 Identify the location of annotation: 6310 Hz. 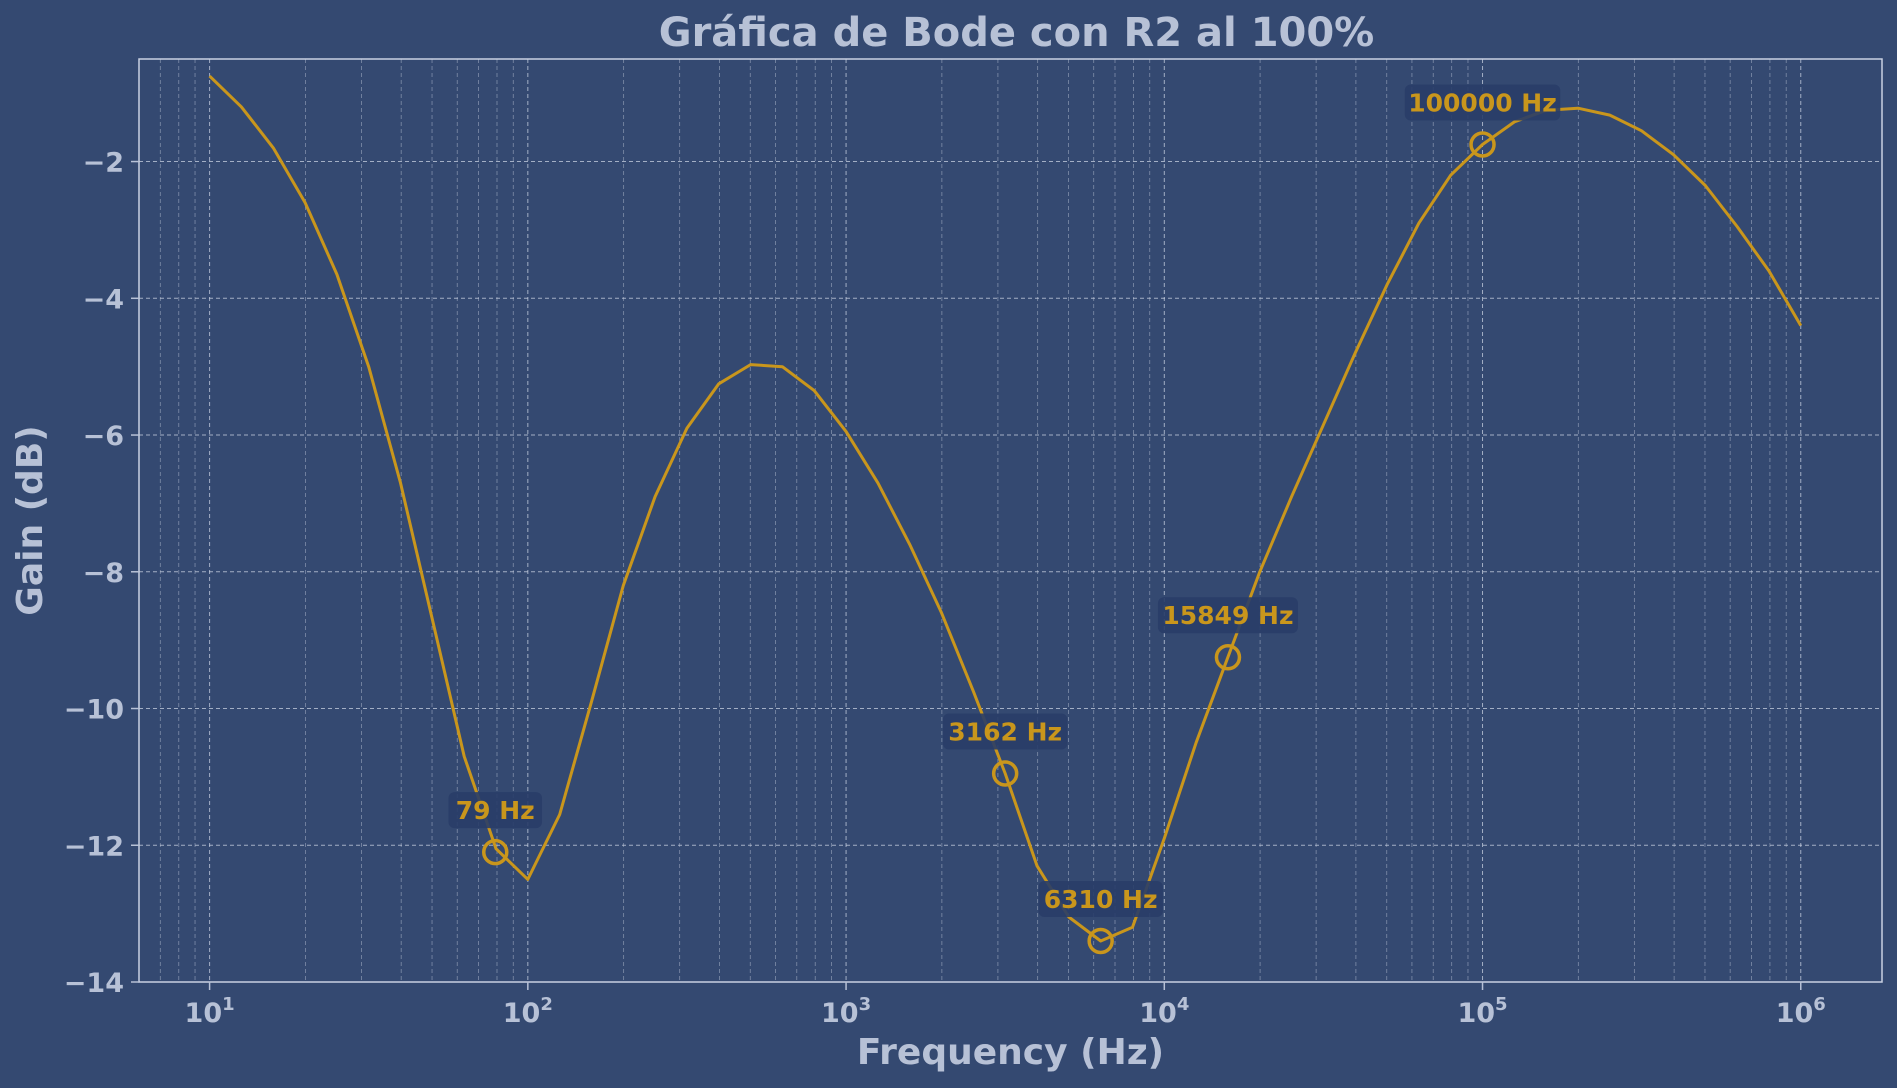
(1100, 917).